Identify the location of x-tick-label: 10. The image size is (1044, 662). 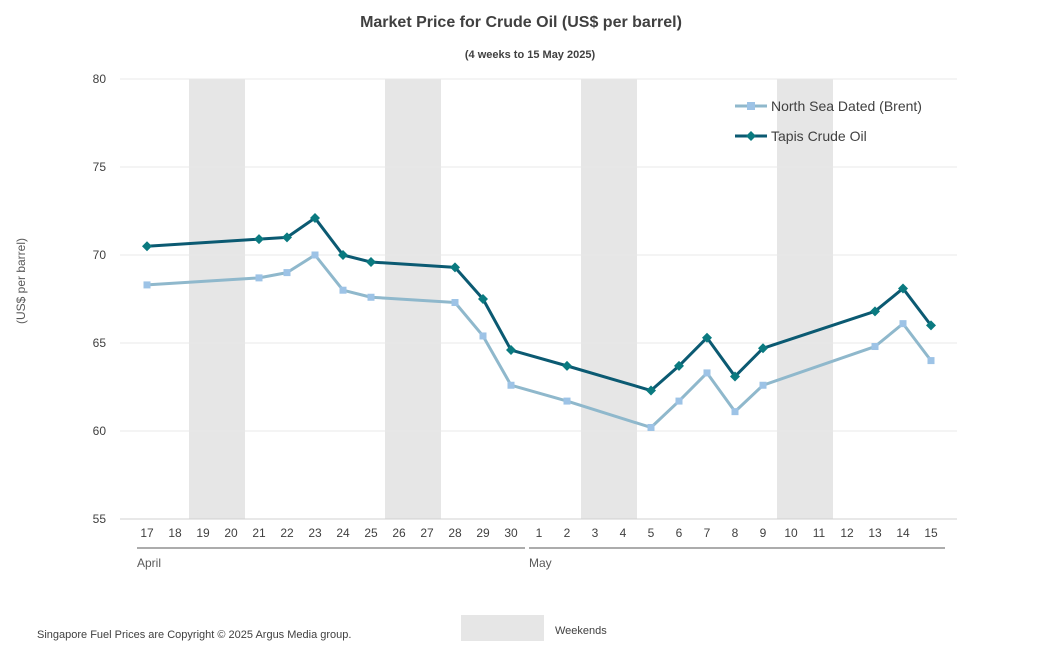
(791, 533).